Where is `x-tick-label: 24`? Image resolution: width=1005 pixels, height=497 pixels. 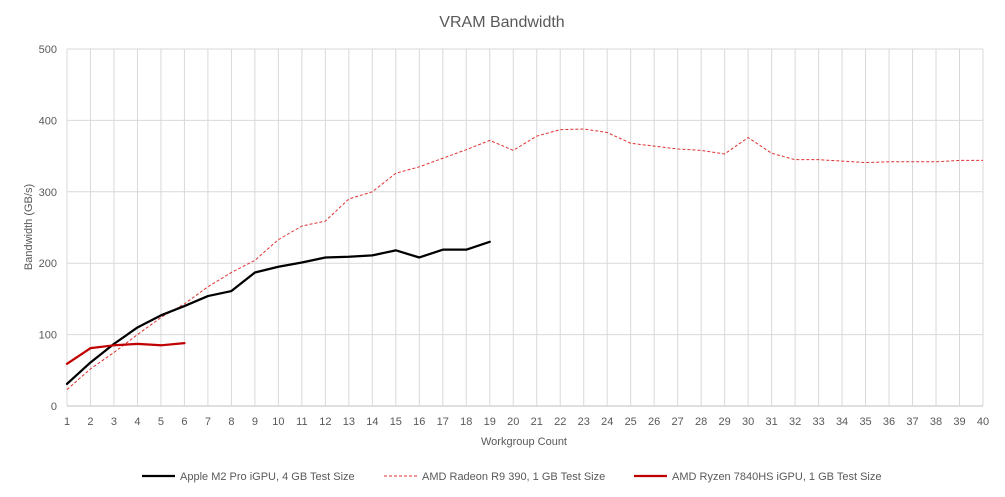 x-tick-label: 24 is located at coordinates (607, 422).